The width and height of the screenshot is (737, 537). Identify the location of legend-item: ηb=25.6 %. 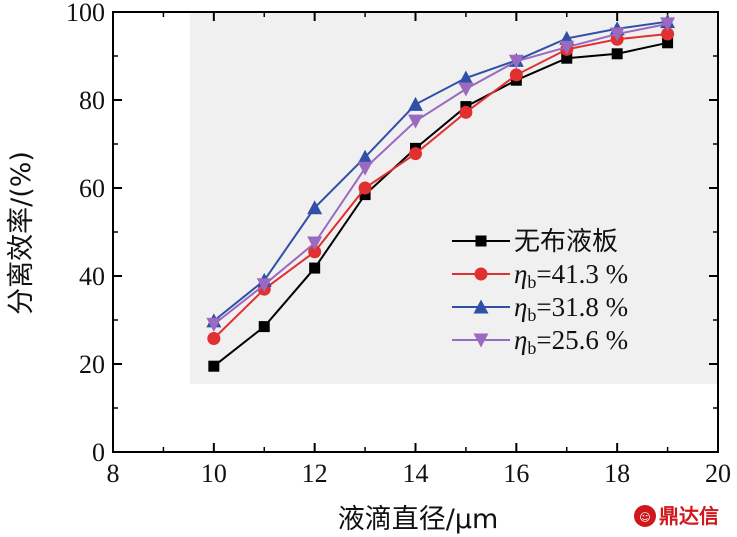
(540, 341).